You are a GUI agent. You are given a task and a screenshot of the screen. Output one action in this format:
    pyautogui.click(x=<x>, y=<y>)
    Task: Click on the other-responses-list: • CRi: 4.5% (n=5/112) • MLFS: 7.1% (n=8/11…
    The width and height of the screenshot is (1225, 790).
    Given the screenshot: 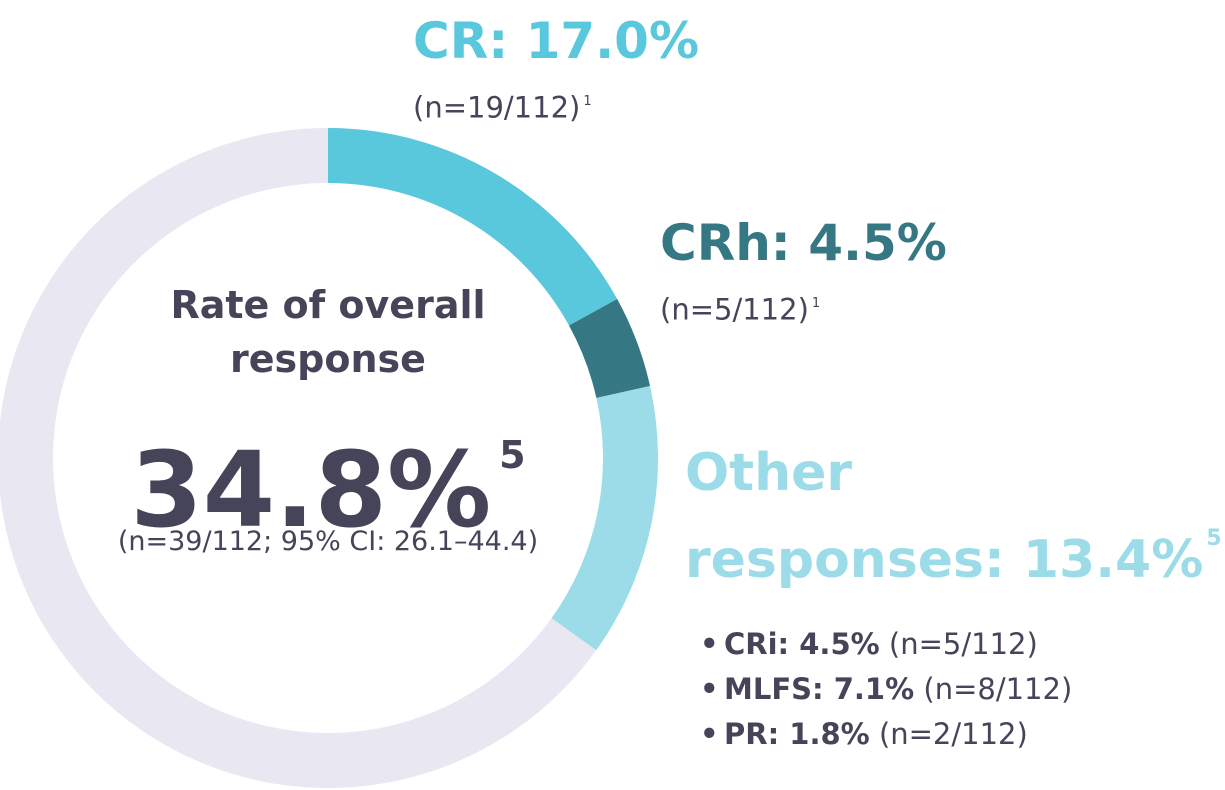 What is the action you would take?
    pyautogui.click(x=886, y=689)
    